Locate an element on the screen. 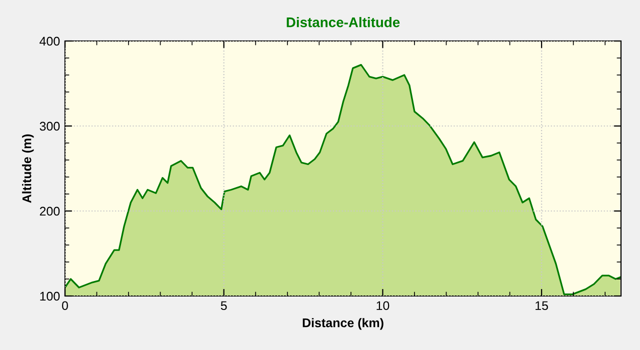  x-tick-label: 5 is located at coordinates (223, 305).